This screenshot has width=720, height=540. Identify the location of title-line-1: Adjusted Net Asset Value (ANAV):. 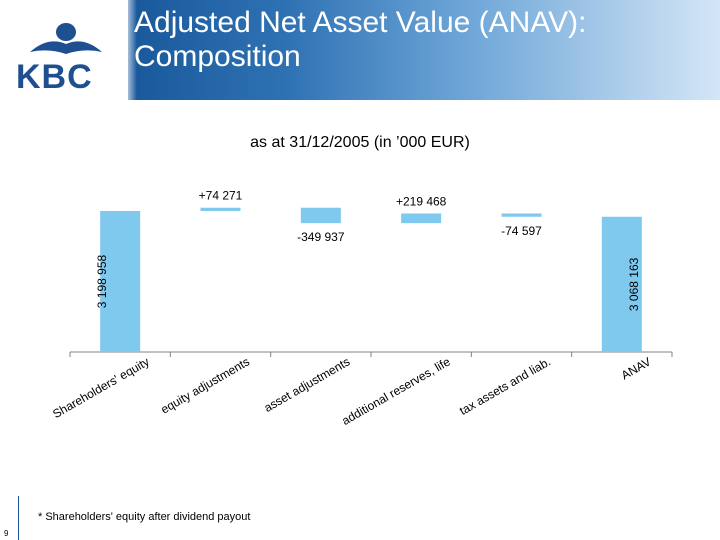
(360, 22).